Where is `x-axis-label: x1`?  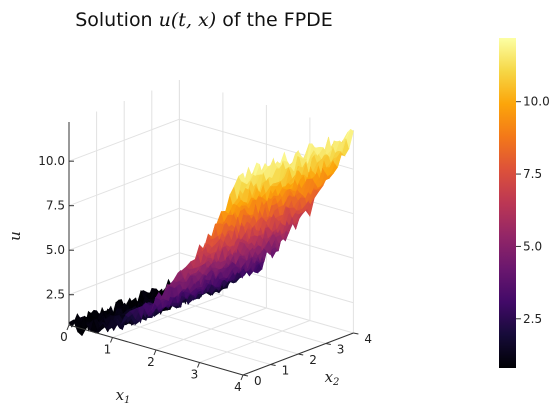 x-axis-label: x1 is located at coordinates (123, 395).